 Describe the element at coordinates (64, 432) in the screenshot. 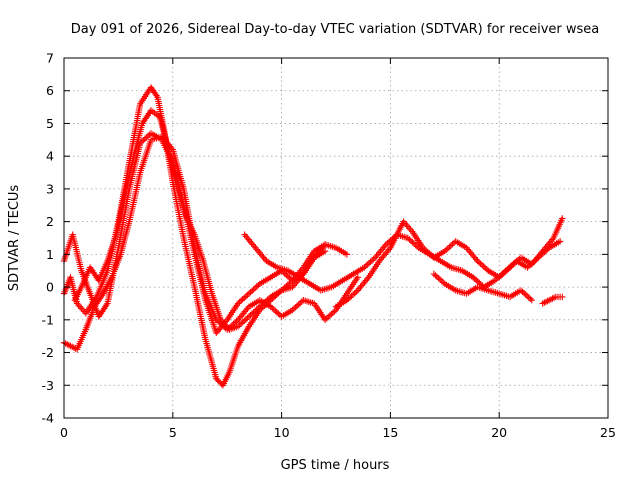

I see `x-tick-label: 0` at that location.